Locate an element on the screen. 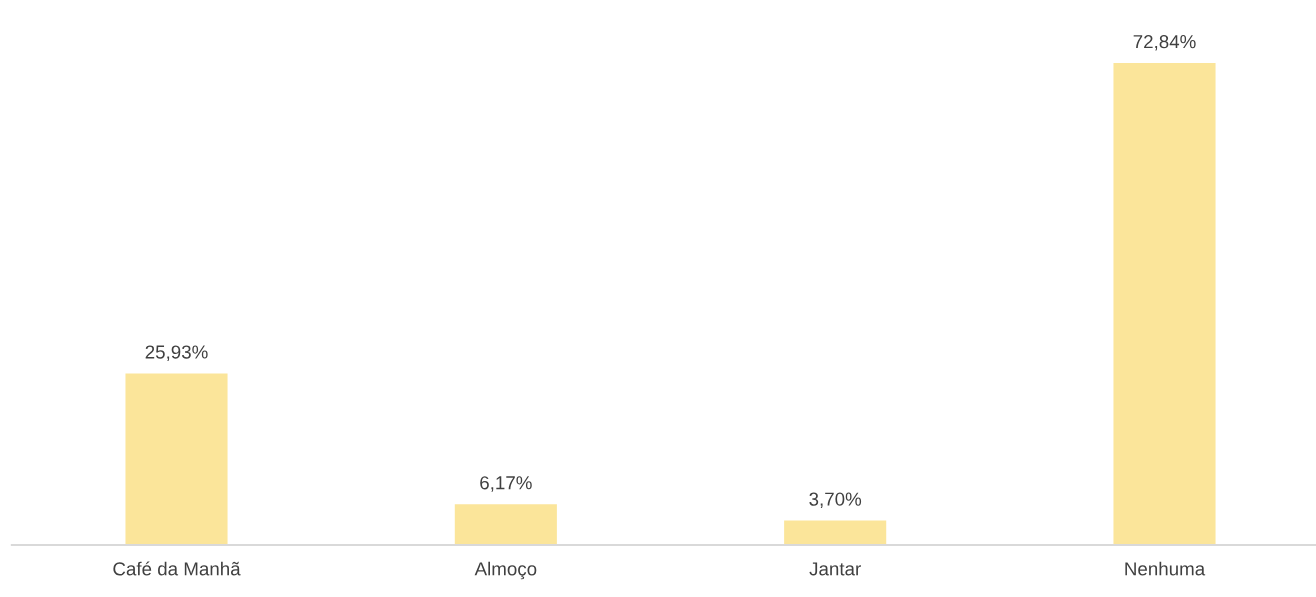 This screenshot has width=1316, height=597. x-tick-label: Nenhuma is located at coordinates (1165, 568).